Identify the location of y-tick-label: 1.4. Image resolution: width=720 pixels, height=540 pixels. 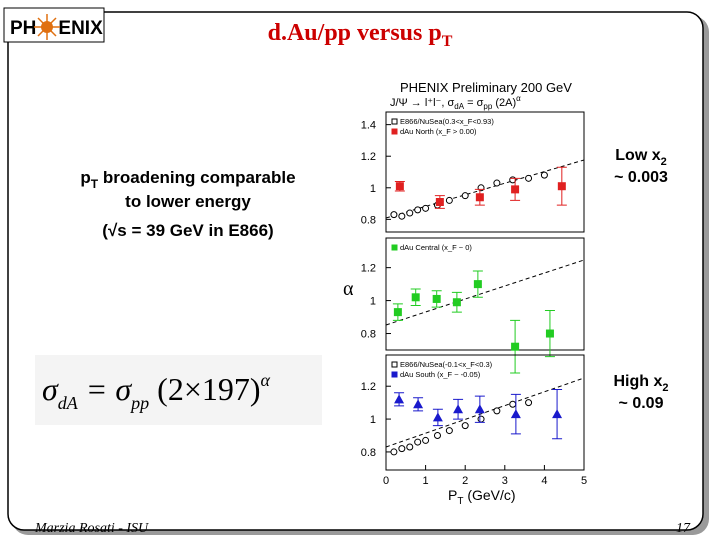
(368, 126).